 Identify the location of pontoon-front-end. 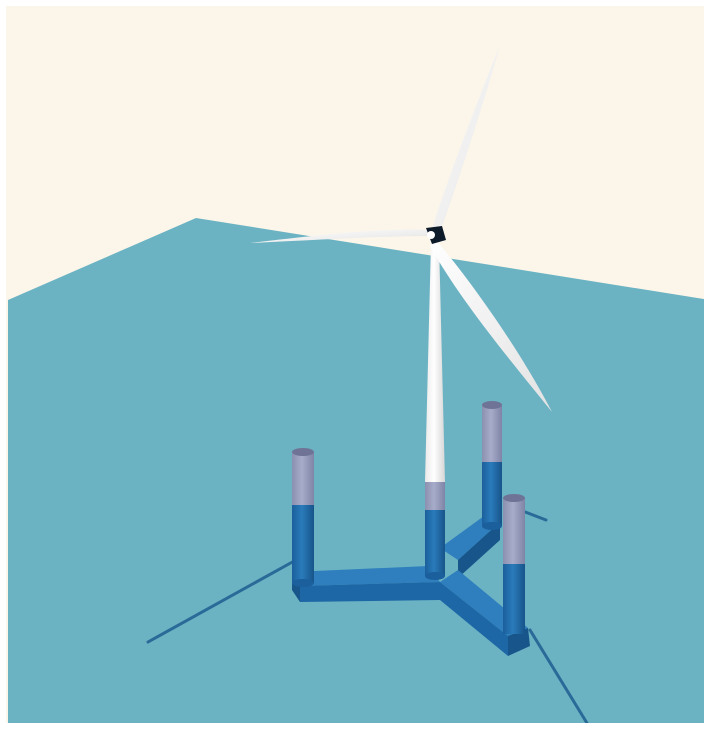
(519, 642).